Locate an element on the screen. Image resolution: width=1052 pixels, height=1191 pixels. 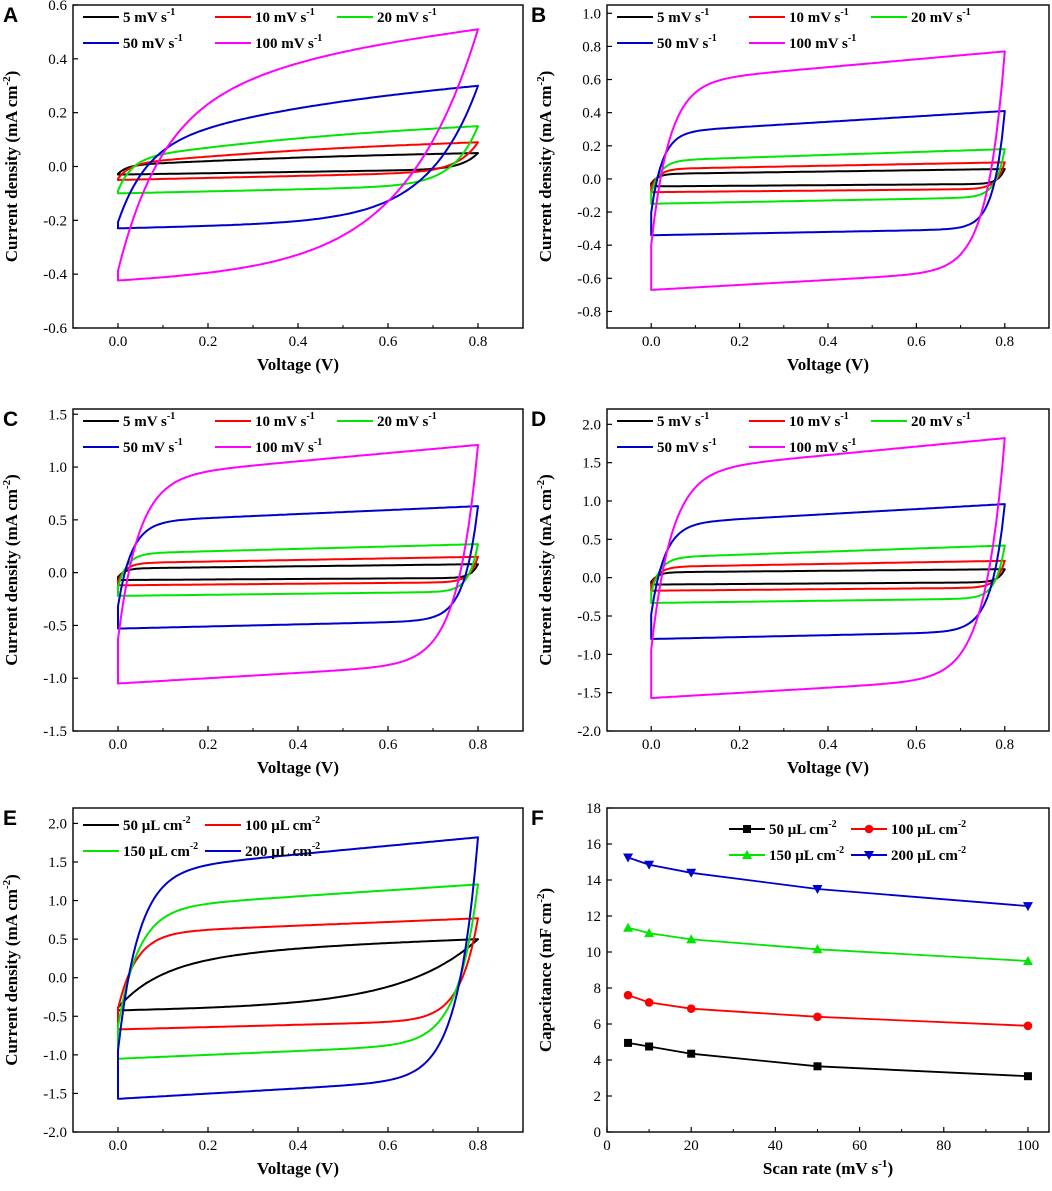
y-tick-label: 0 is located at coordinates (598, 1133).